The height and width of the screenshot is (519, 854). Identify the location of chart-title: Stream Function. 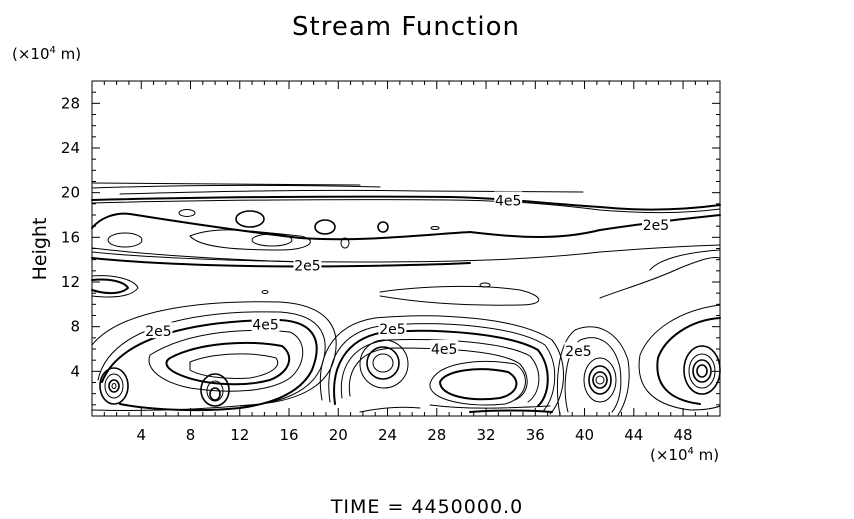
(406, 27).